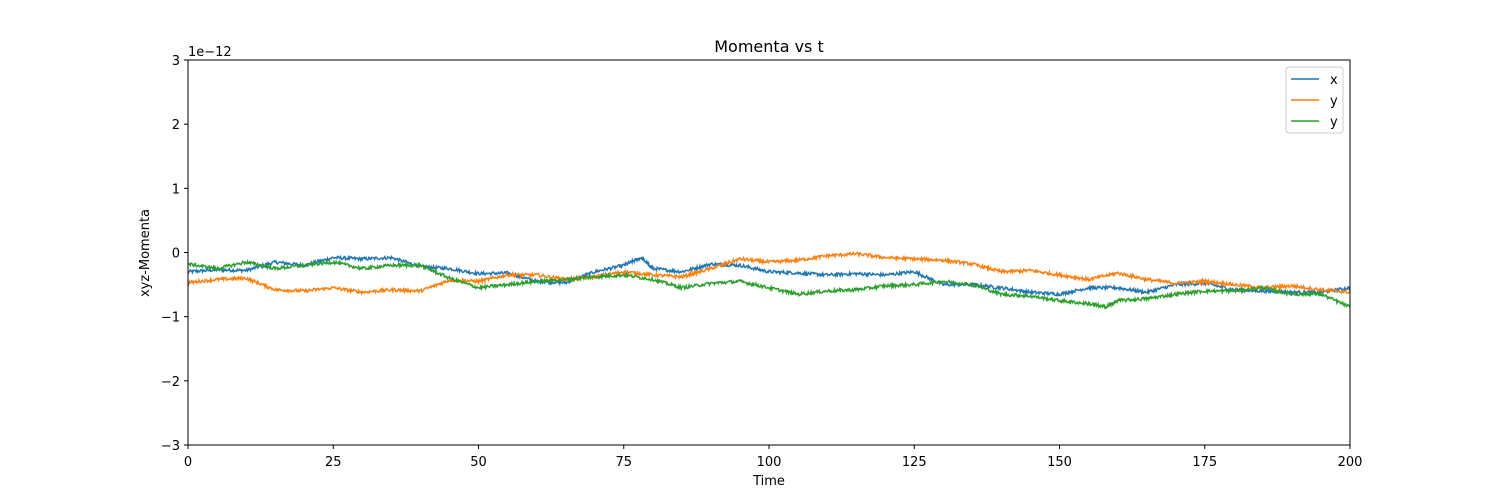  Describe the element at coordinates (478, 462) in the screenshot. I see `x-tick-label: 50` at that location.